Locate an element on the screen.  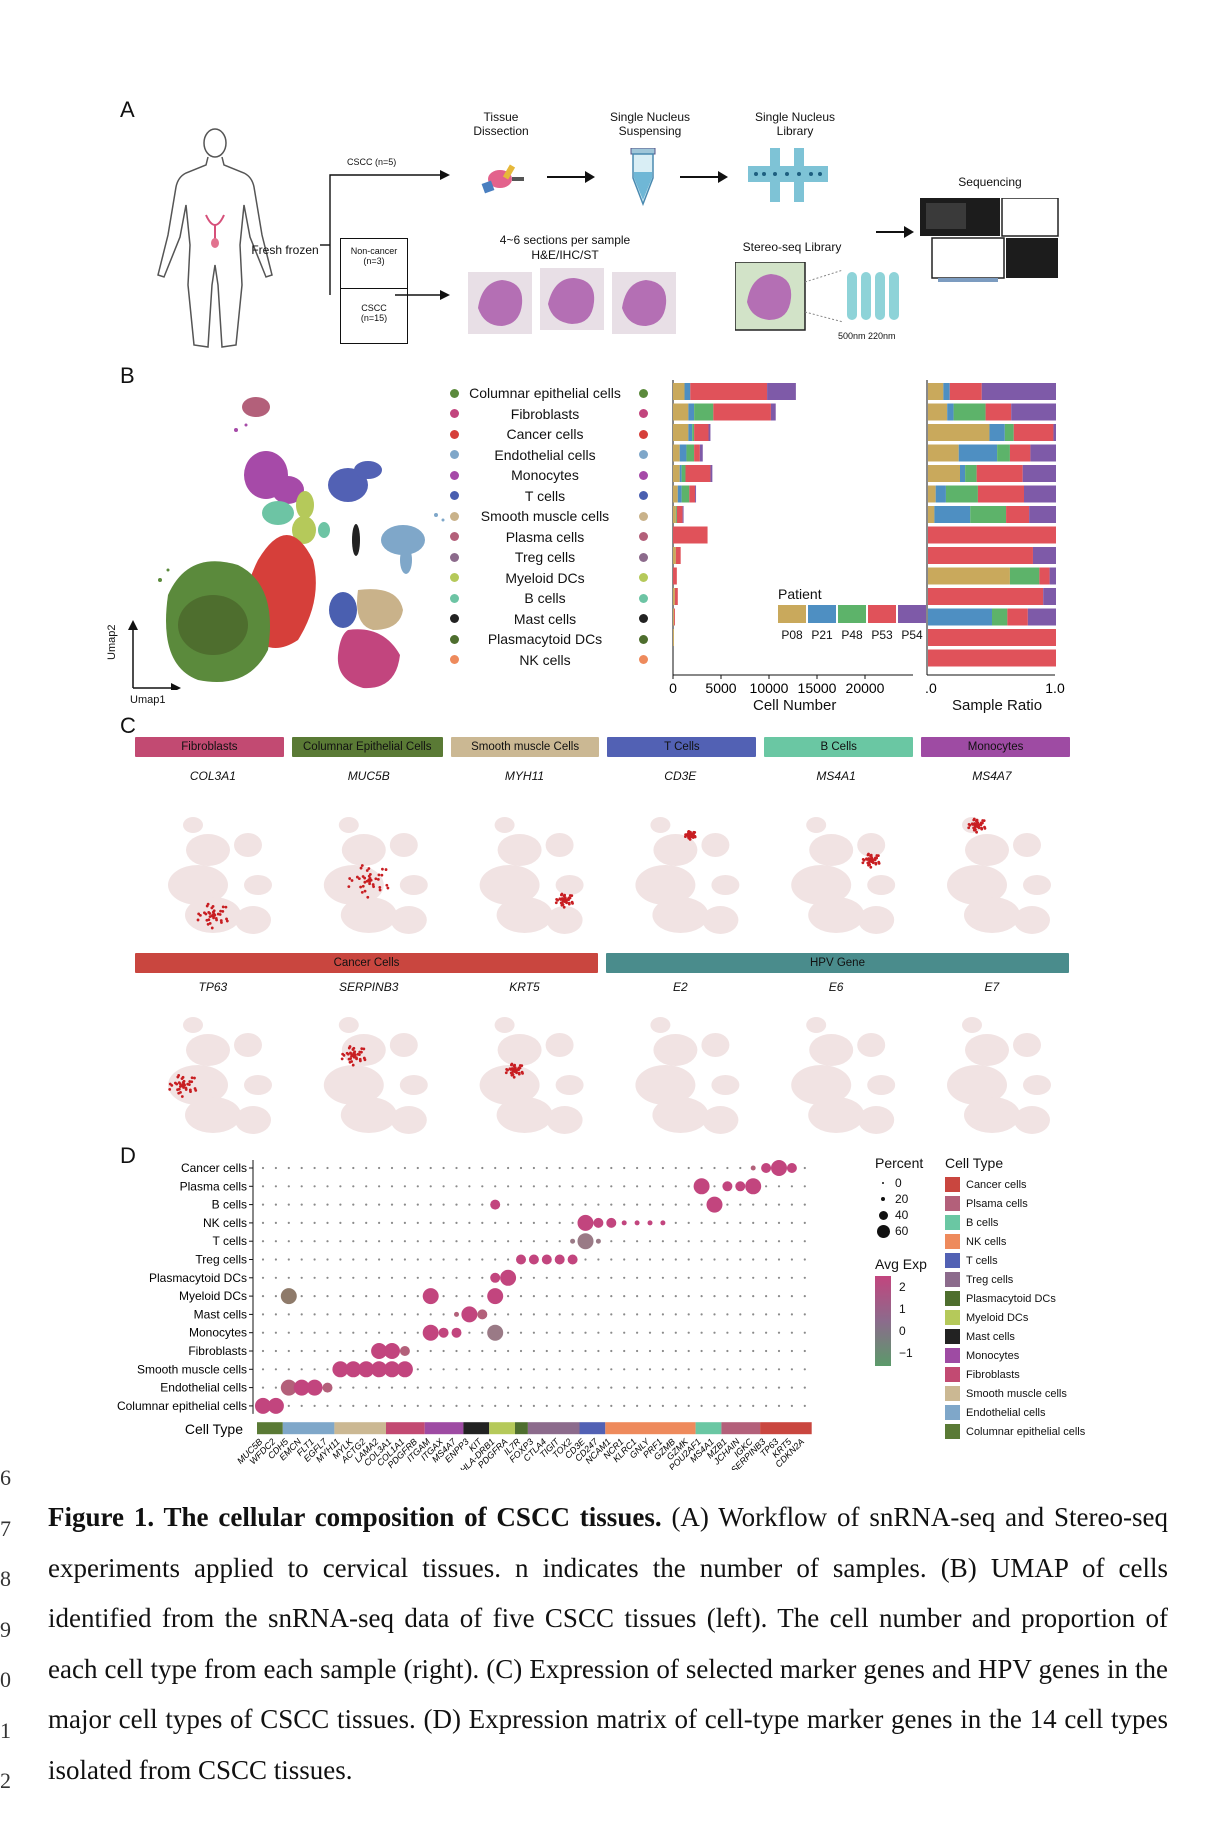
feature-umap is located at coordinates (220, 1075).